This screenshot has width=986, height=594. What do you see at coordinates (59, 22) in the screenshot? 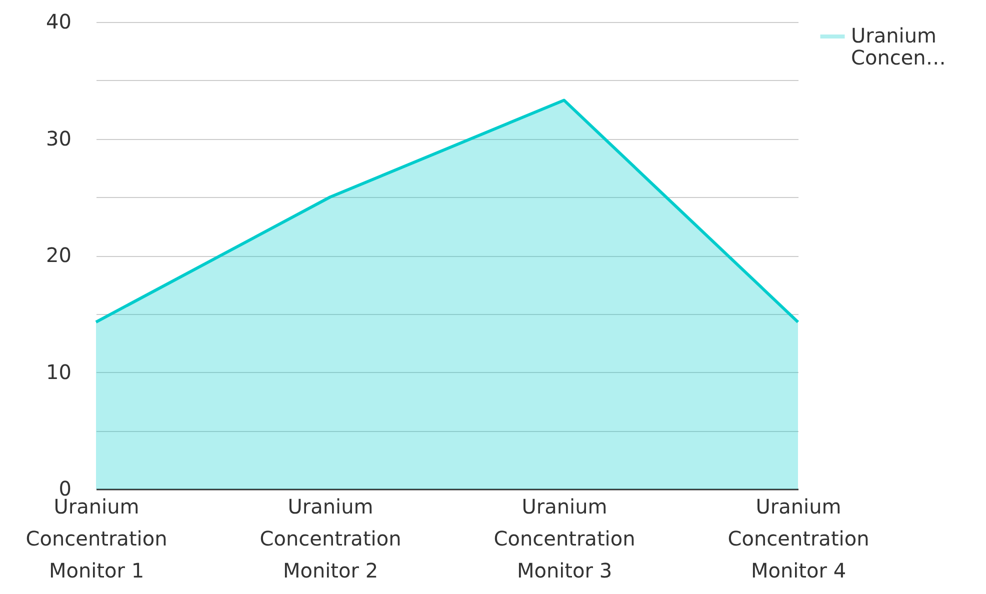
I see `y-tick-label: 40` at bounding box center [59, 22].